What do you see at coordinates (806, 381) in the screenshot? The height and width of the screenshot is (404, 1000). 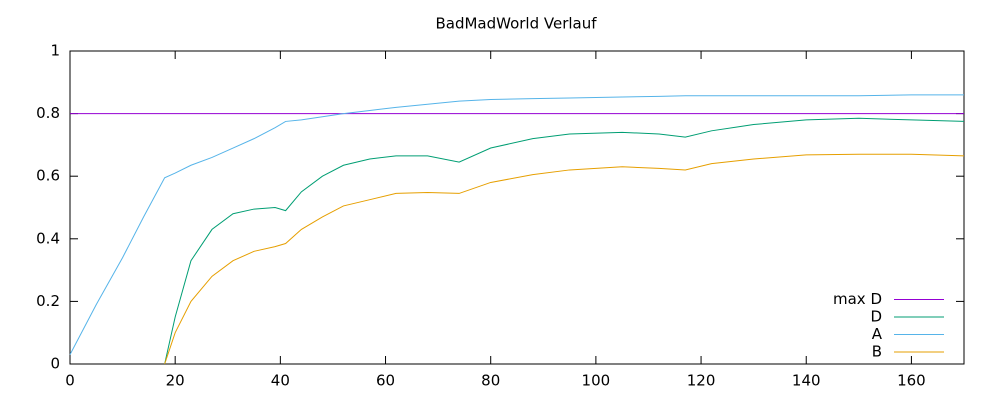 I see `x-tick-label: 140` at bounding box center [806, 381].